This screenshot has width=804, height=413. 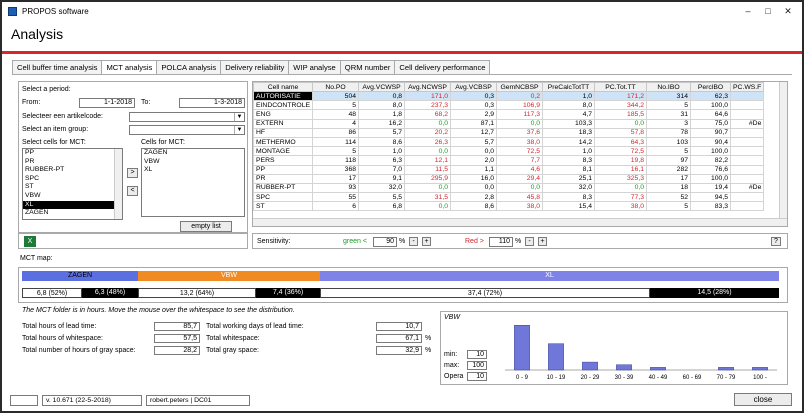 What do you see at coordinates (426, 241) in the screenshot?
I see `green-plus-button: +` at bounding box center [426, 241].